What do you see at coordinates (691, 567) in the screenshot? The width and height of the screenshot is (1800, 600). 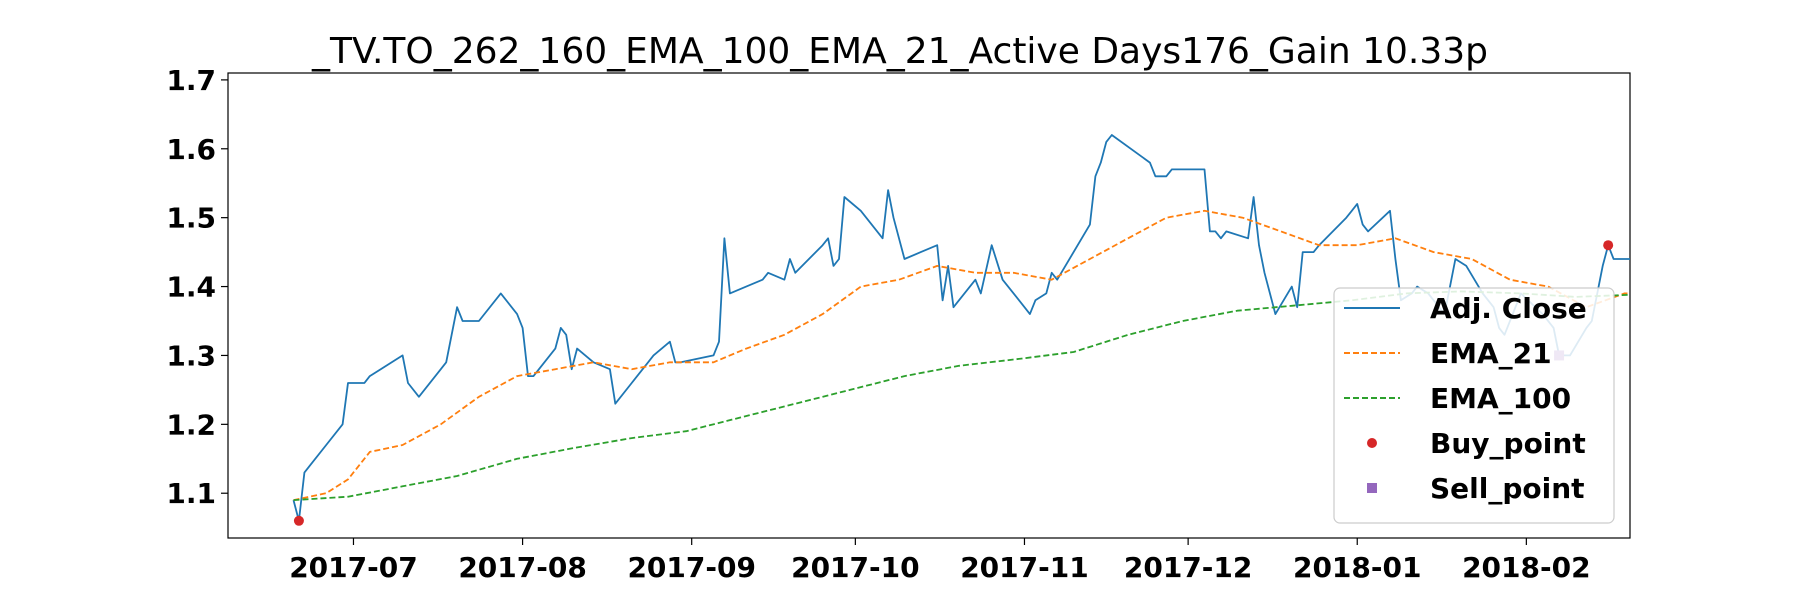 I see `x-tick-label: 2017-09` at bounding box center [691, 567].